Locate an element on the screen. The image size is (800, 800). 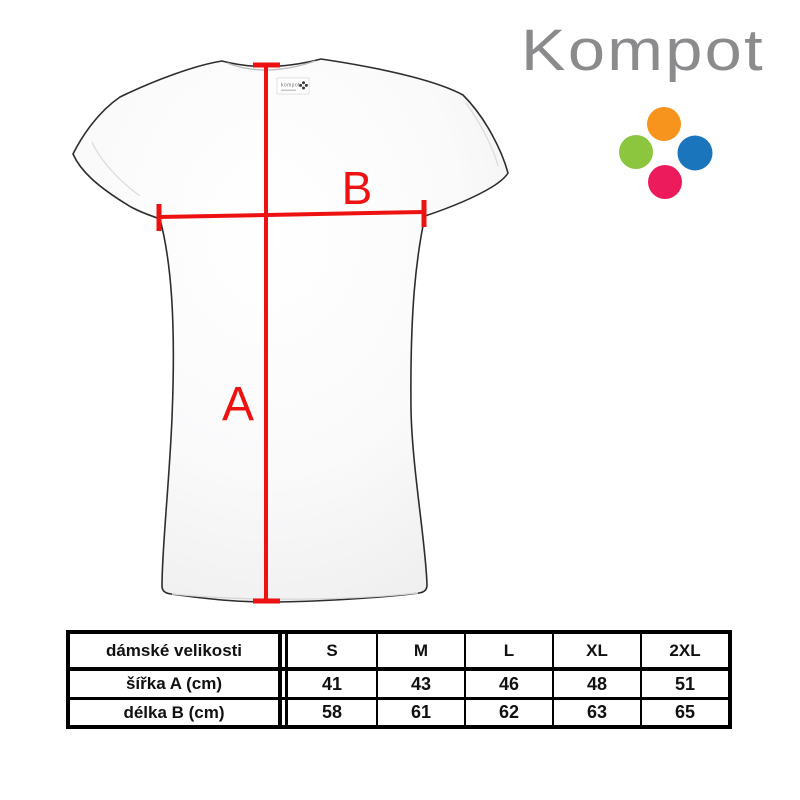
size-table-header-size: S is located at coordinates (332, 650).